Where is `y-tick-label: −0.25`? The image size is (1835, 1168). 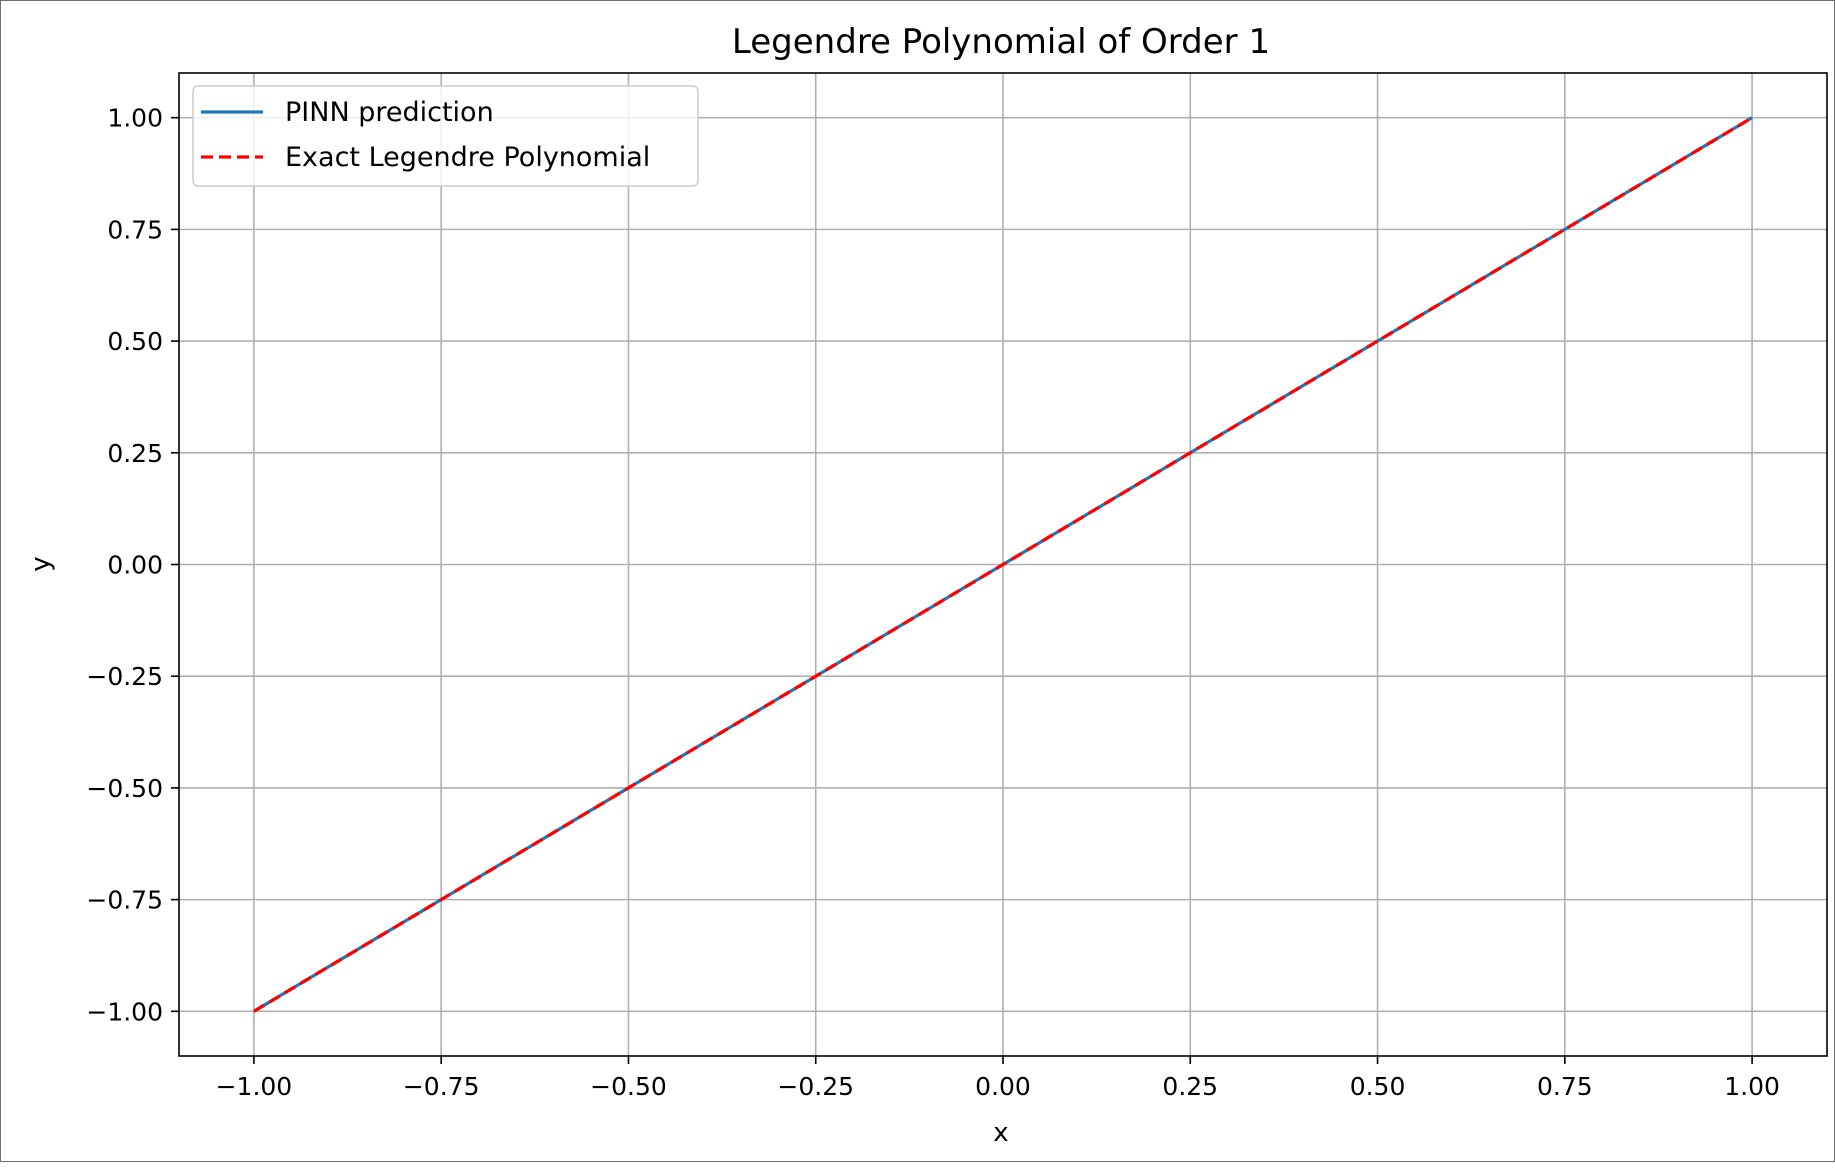 y-tick-label: −0.25 is located at coordinates (124, 676).